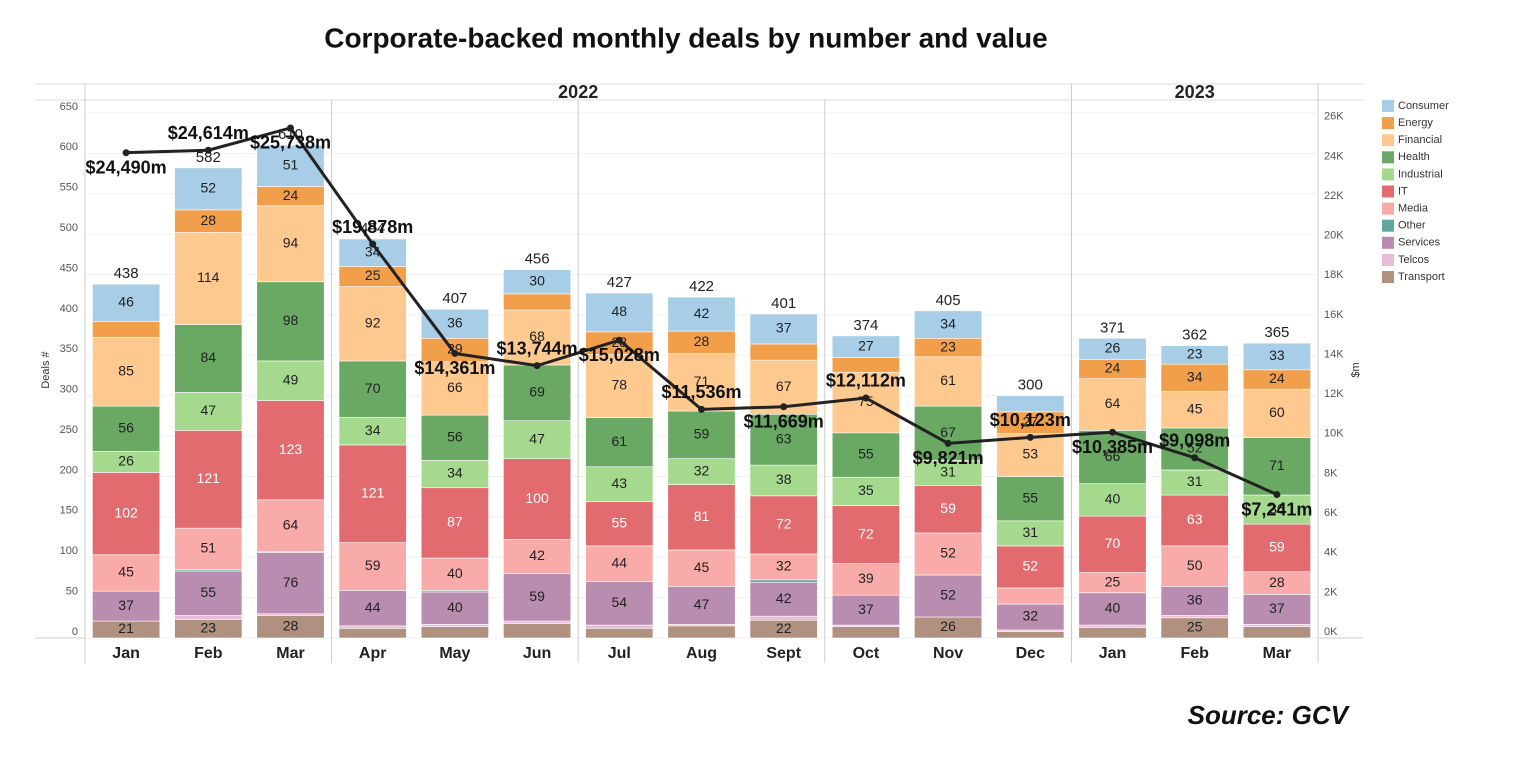  Describe the element at coordinates (455, 387) in the screenshot. I see `segment-label: 66` at that location.